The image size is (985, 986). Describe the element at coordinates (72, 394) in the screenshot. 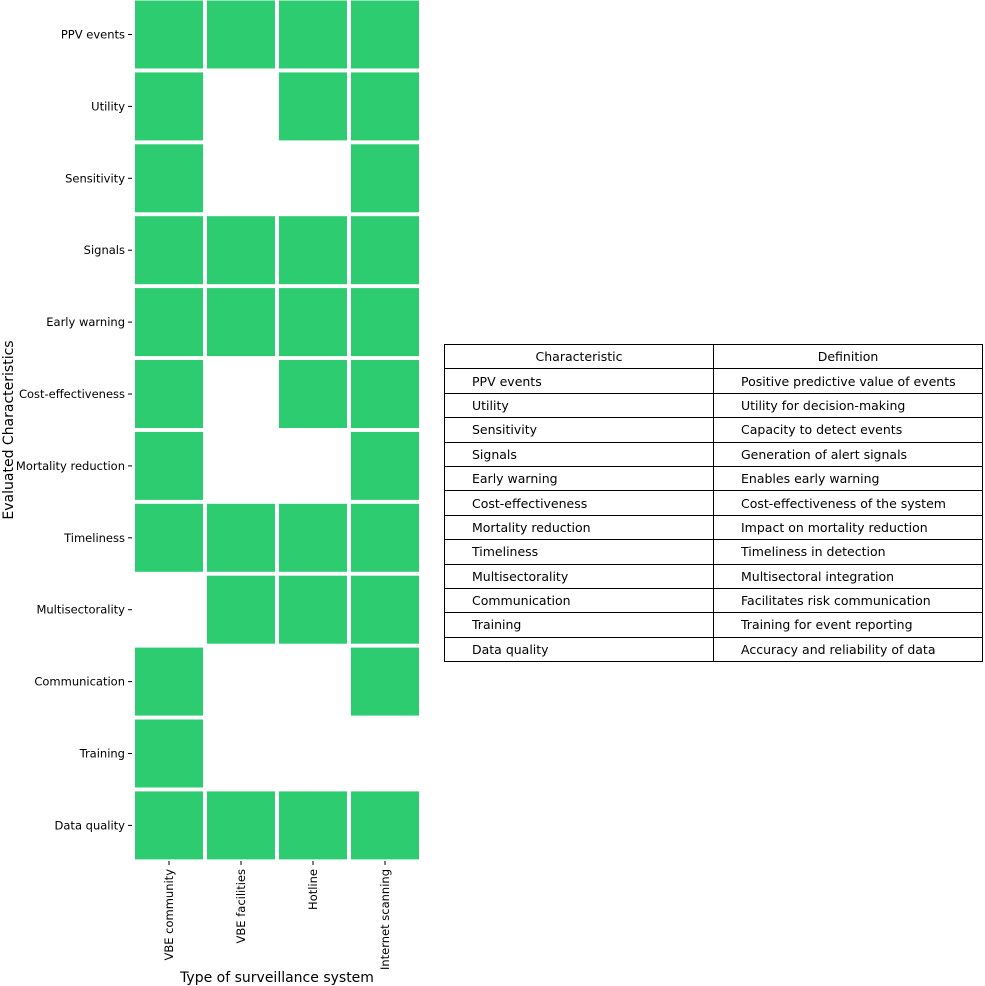

I see `y-tick-label: Cost-effectiveness` at that location.